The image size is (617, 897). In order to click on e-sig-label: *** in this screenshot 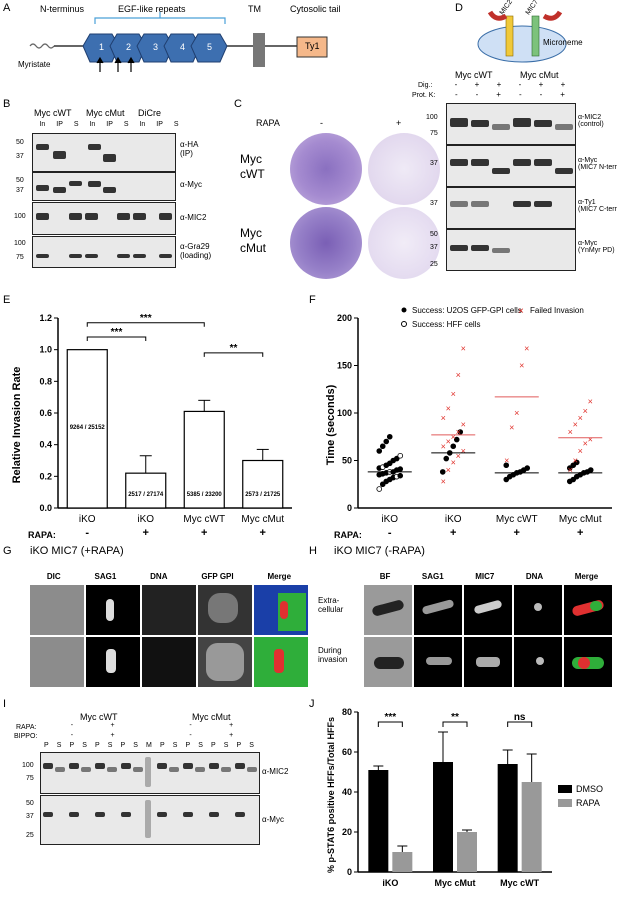, I will do `click(146, 318)`.